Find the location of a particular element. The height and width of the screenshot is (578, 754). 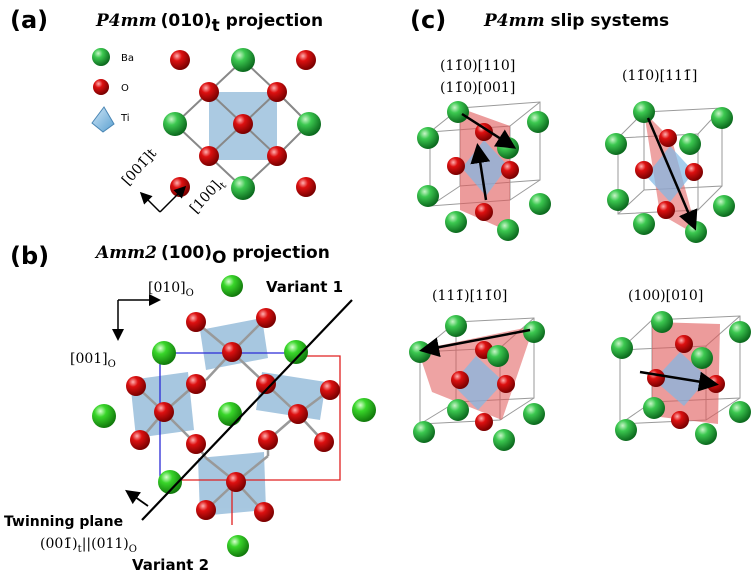

twin-arrow is located at coordinates (137, 498).